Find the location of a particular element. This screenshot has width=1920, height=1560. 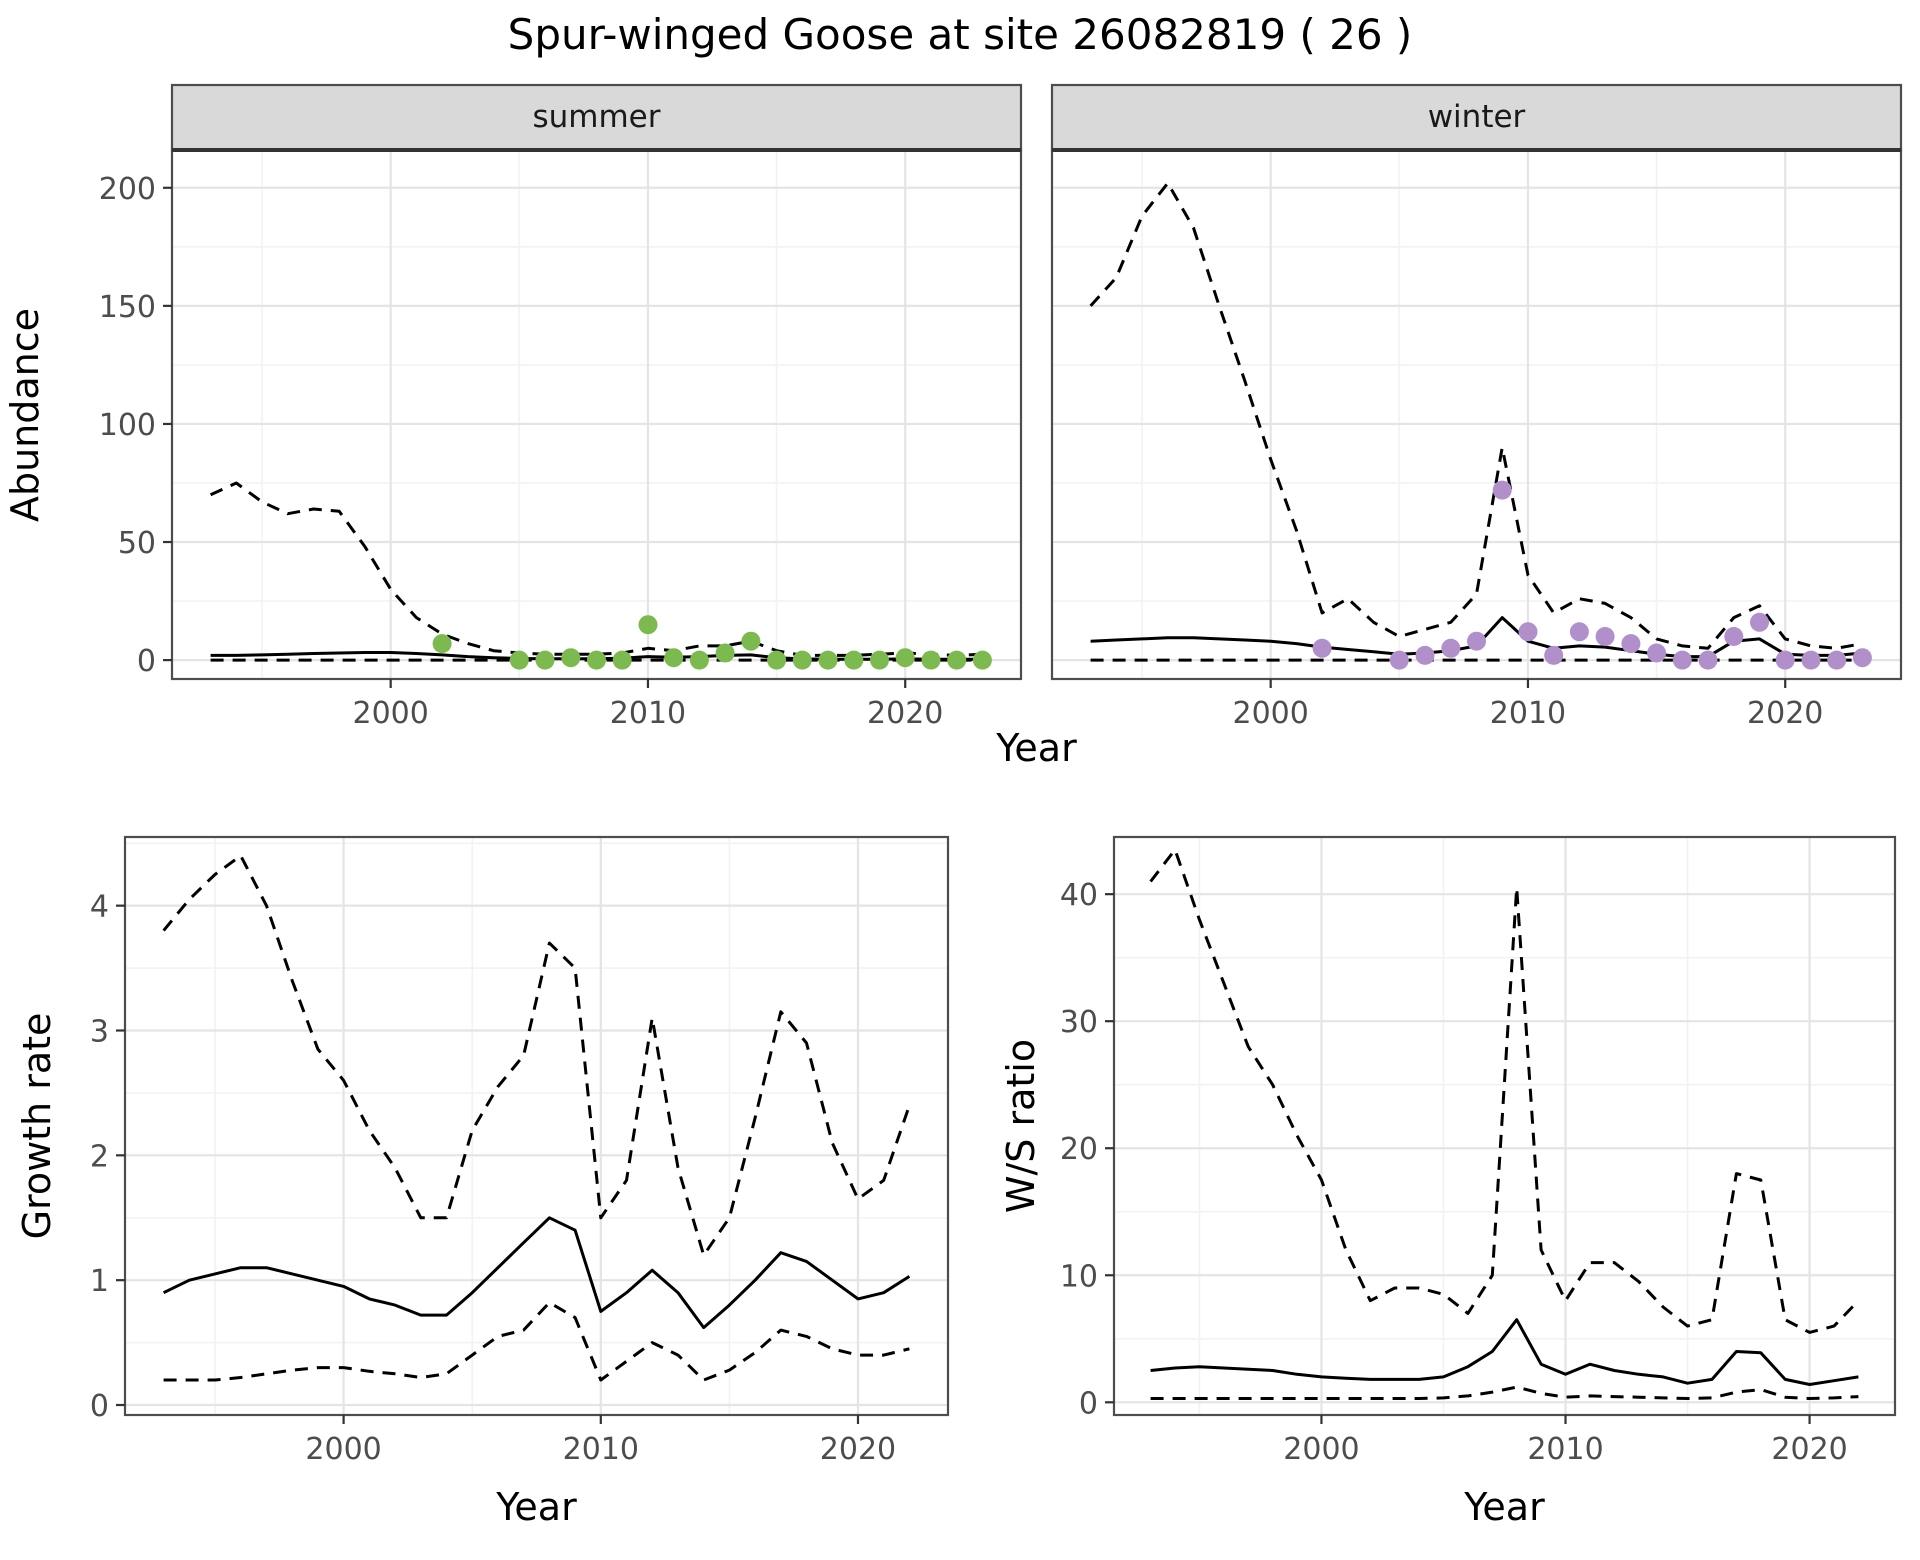

svg-text: 100 is located at coordinates (127, 425).